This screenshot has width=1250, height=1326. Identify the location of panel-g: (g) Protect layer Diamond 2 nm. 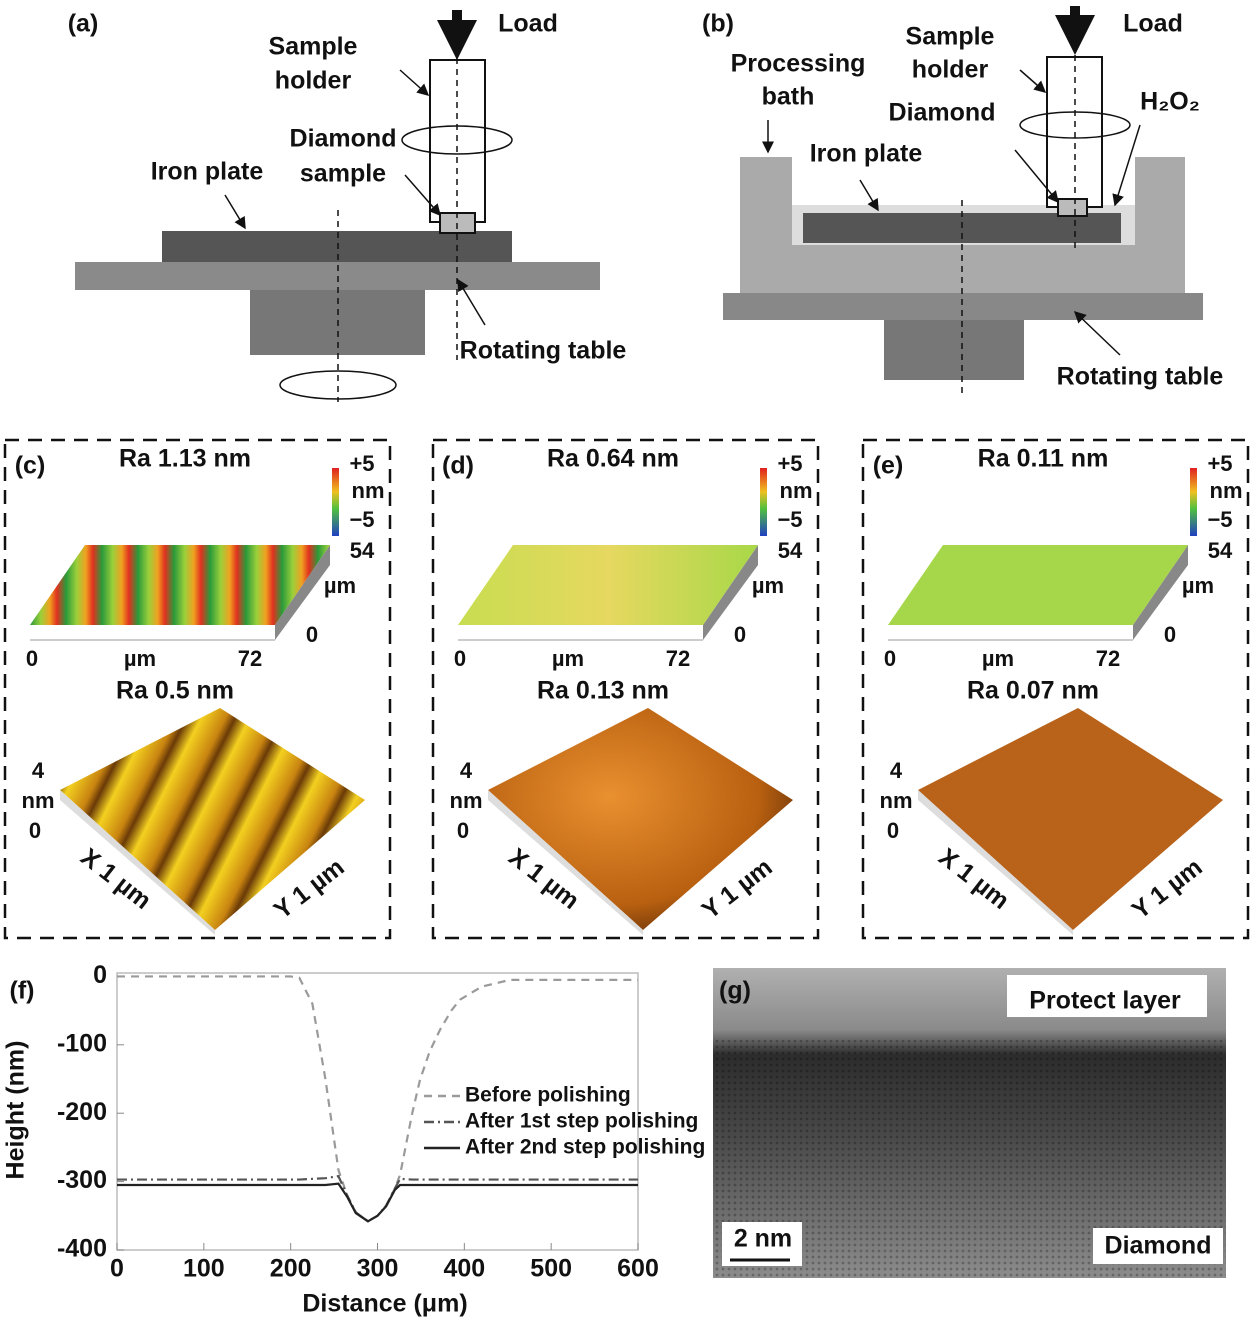
(969, 1123).